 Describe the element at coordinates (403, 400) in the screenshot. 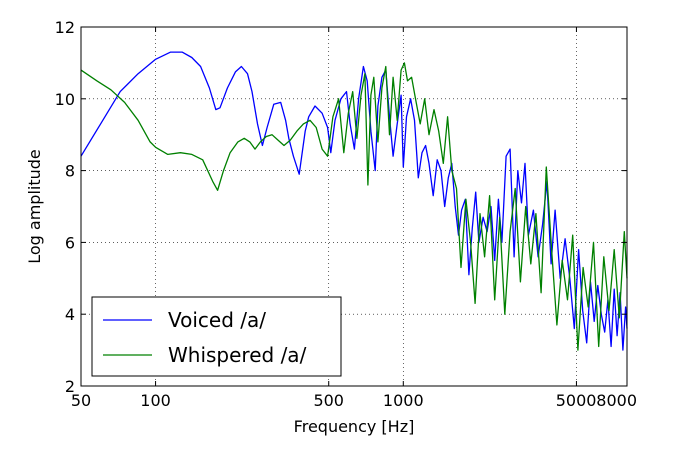

I see `x-tick-label: 1000` at that location.